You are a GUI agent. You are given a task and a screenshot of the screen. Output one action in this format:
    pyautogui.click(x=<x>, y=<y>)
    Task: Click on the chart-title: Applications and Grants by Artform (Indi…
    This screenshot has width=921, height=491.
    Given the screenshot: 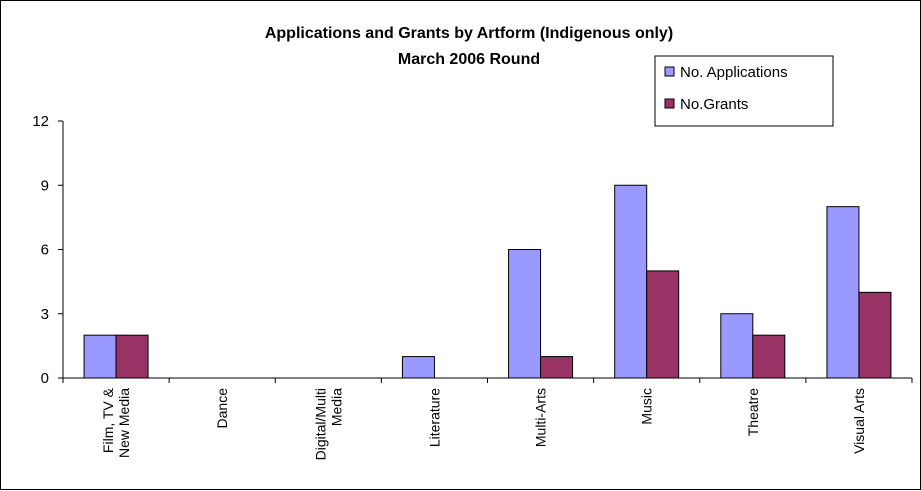 What is the action you would take?
    pyautogui.click(x=469, y=33)
    